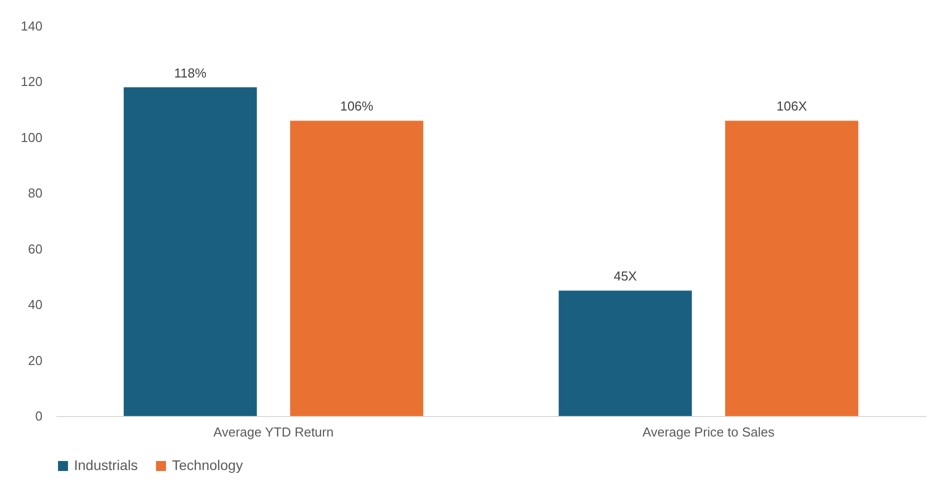 The width and height of the screenshot is (944, 501). I want to click on data-label: 45X, so click(626, 276).